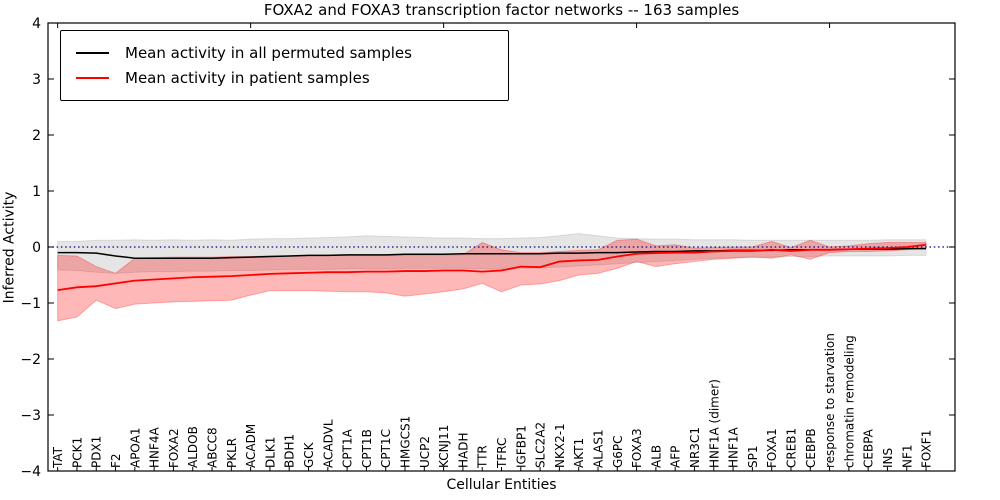 The height and width of the screenshot is (500, 1000). I want to click on patient-mean-line, so click(492, 267).